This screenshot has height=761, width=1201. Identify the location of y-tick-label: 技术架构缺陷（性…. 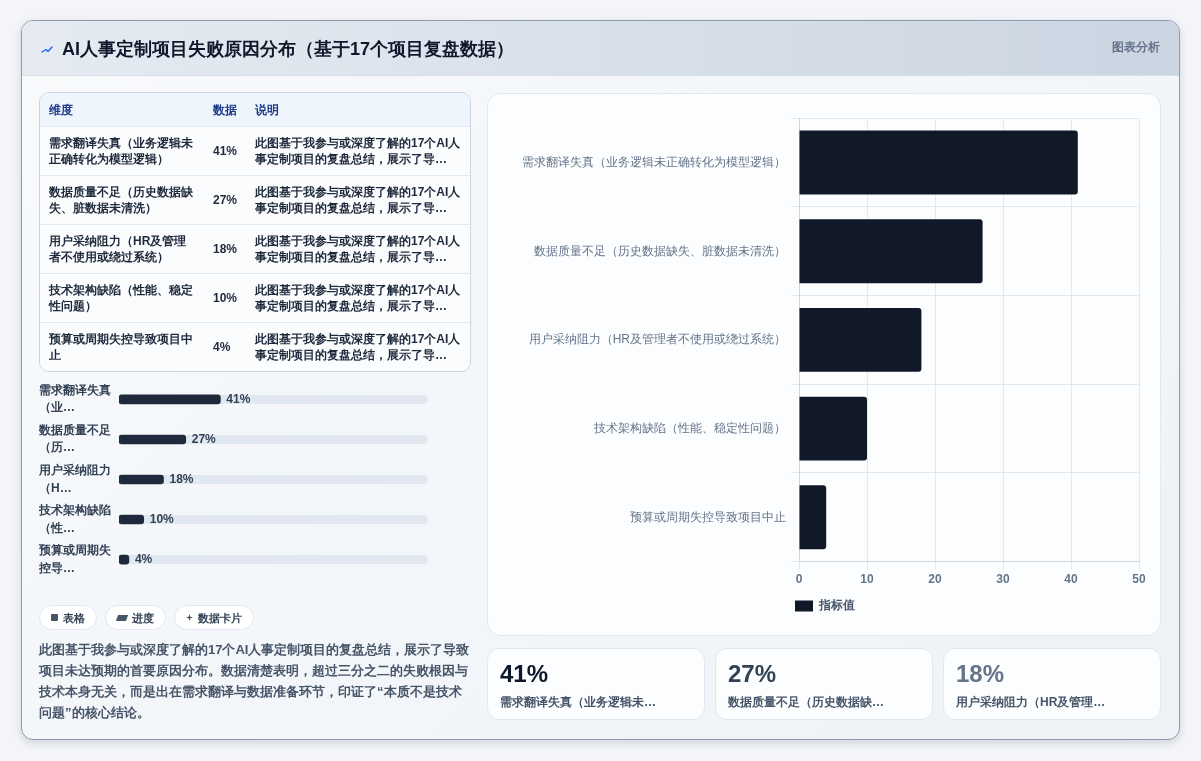
(74, 519).